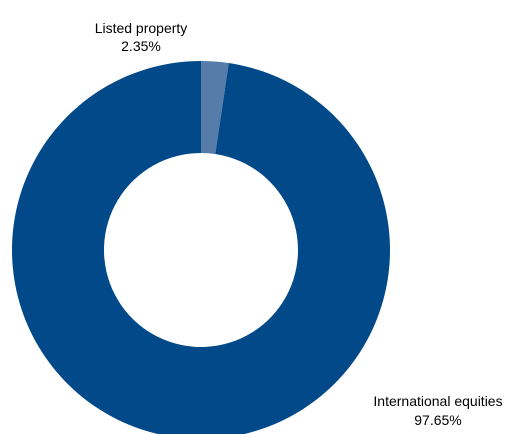 The image size is (523, 434). What do you see at coordinates (437, 401) in the screenshot?
I see `slice-label-international-equities-name: International equities` at bounding box center [437, 401].